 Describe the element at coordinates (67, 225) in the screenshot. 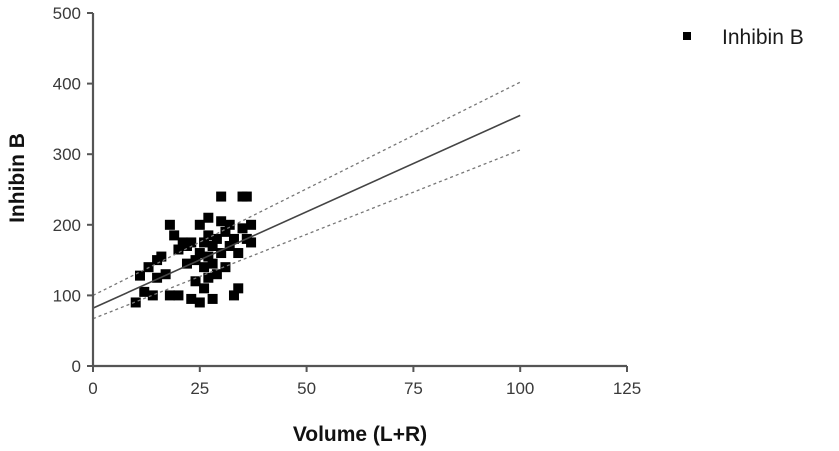

I see `y-tick-label: 200` at that location.